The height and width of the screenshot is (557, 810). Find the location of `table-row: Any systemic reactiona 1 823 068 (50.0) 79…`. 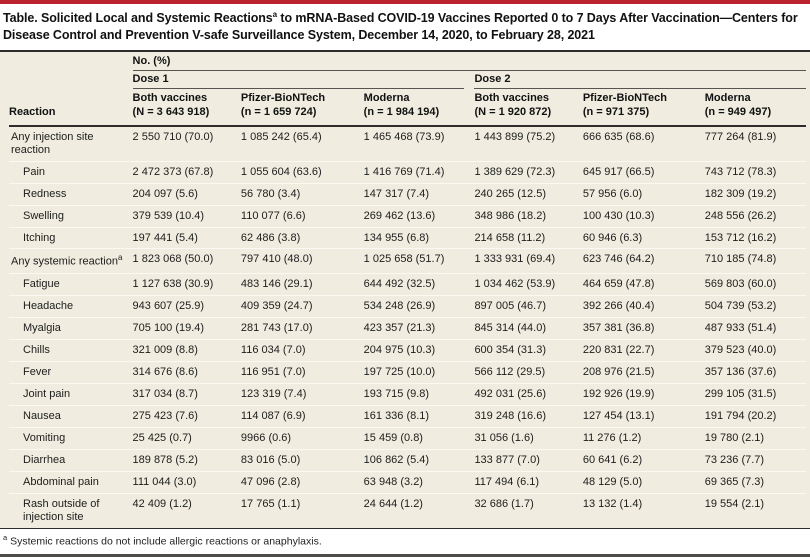

table-row: Any systemic reactiona 1 823 068 (50.0) 79… is located at coordinates (407, 261).